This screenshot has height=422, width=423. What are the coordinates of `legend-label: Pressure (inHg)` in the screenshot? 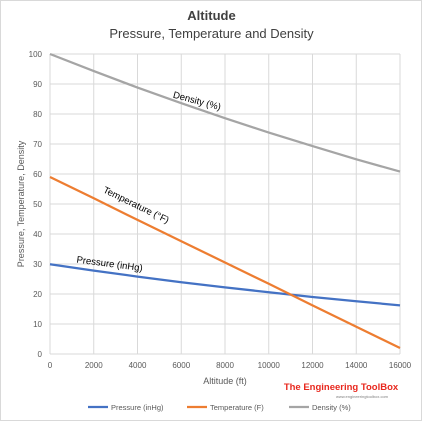 It's located at (137, 407).